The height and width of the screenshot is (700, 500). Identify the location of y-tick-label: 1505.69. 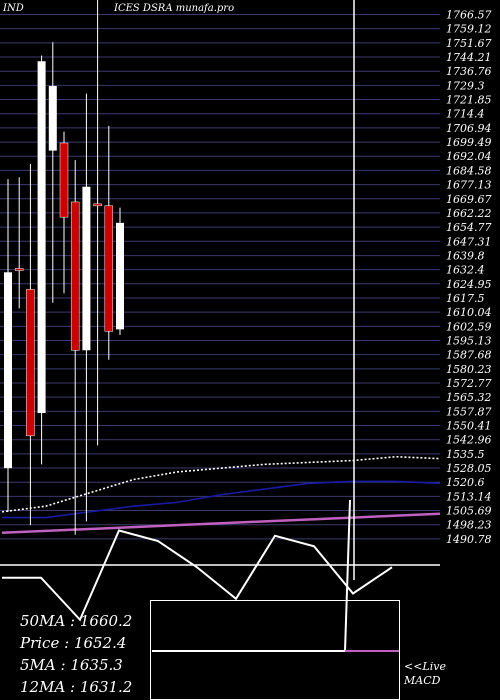
(469, 511).